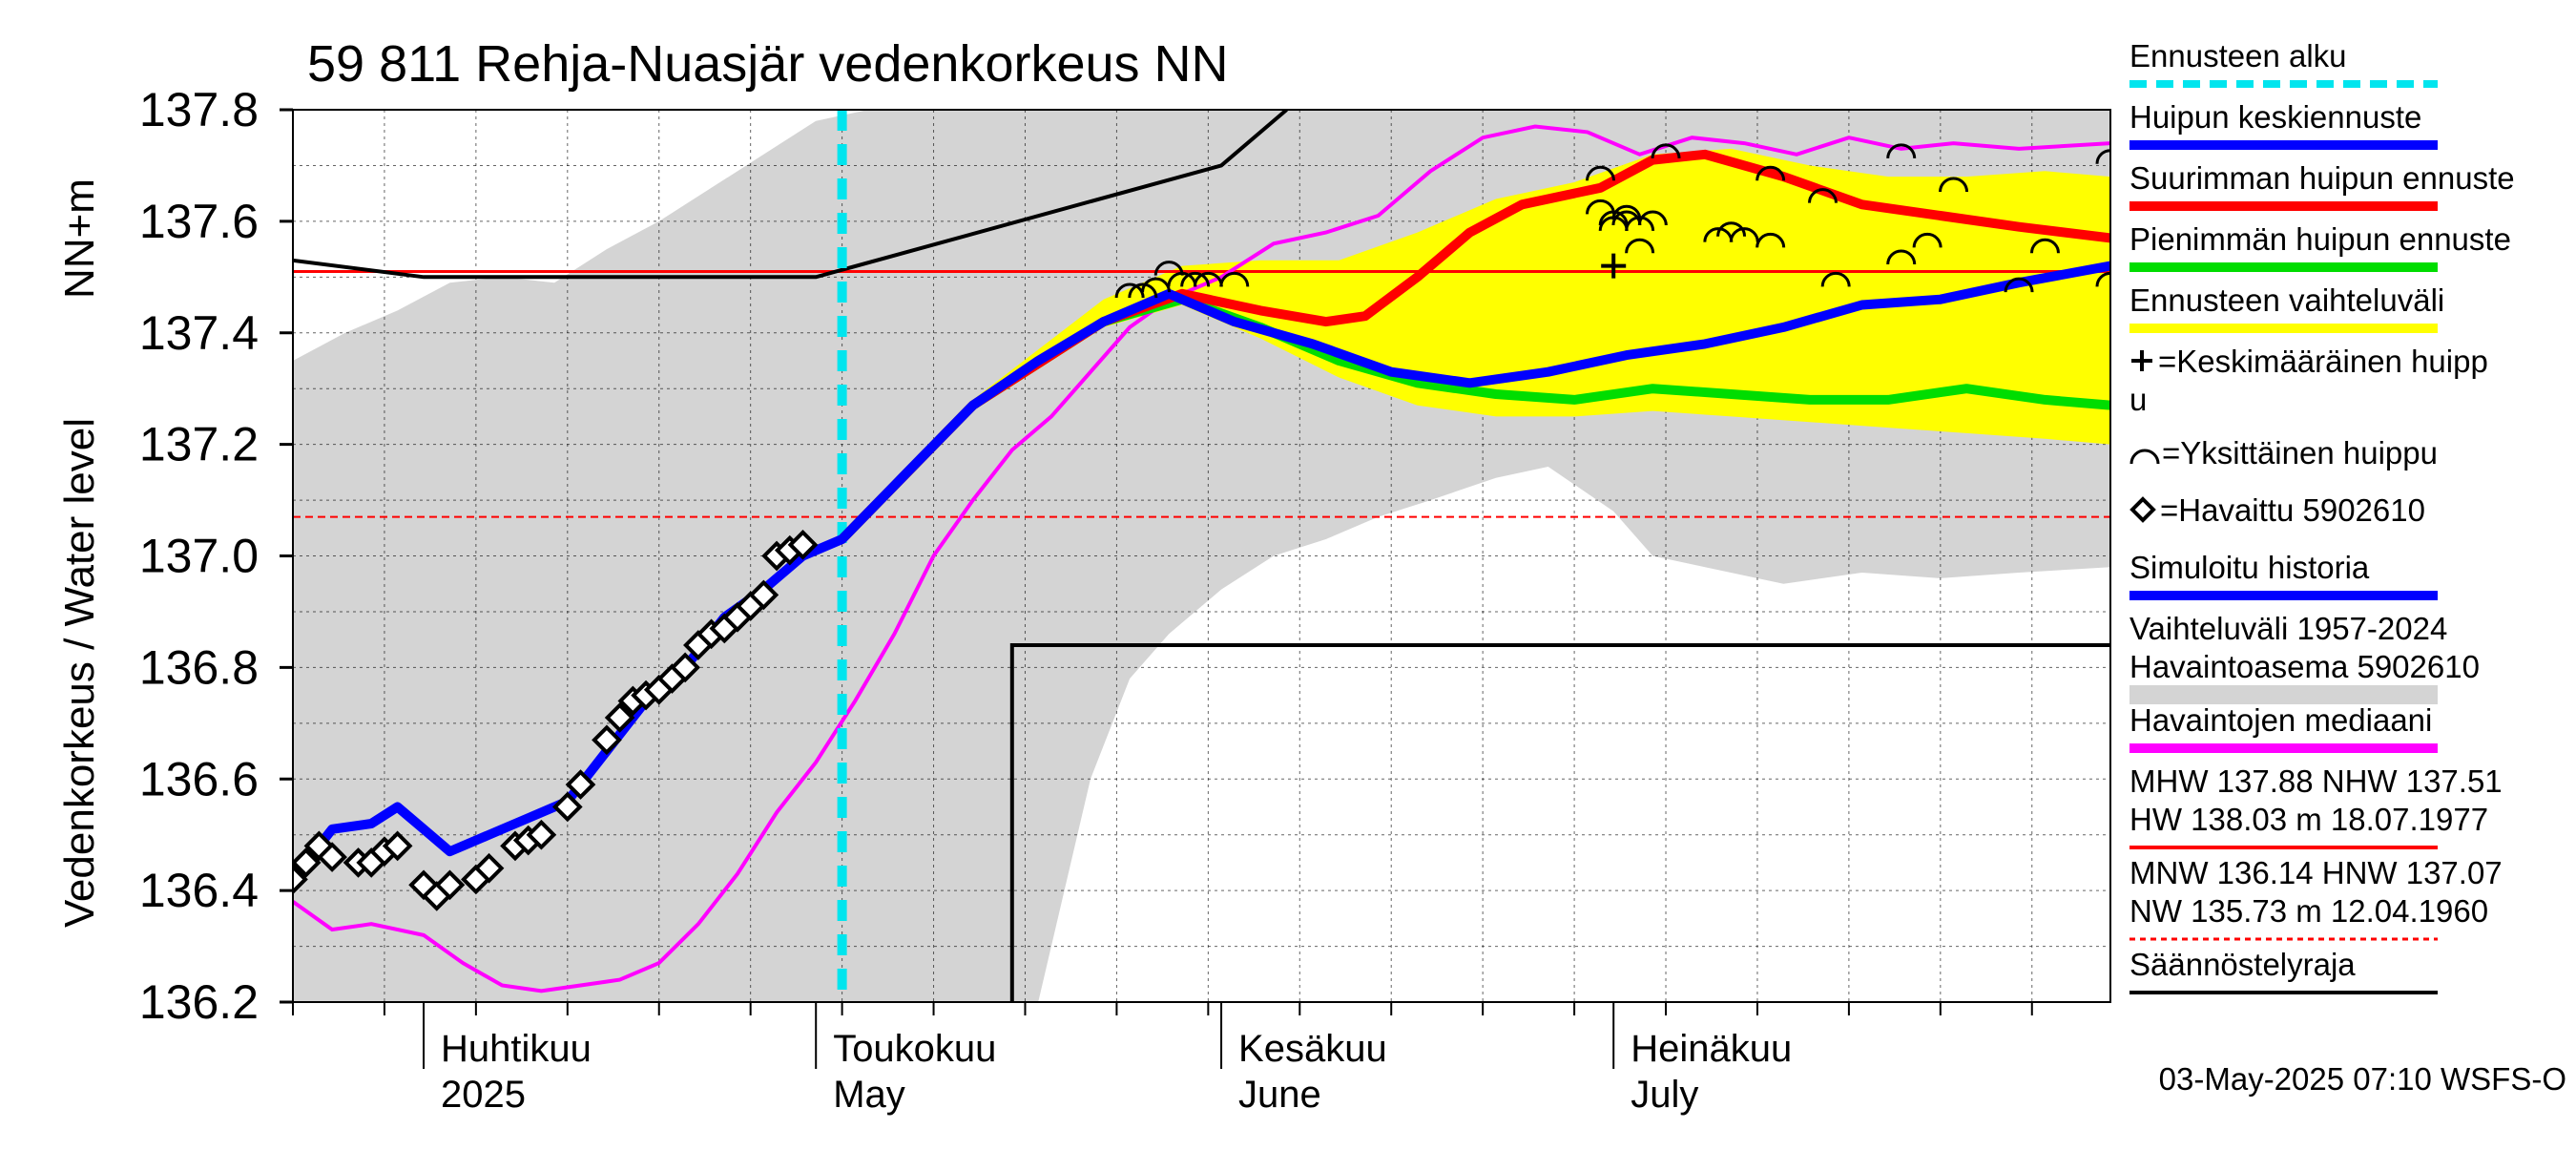 The height and width of the screenshot is (1150, 2576). Describe the element at coordinates (869, 1095) in the screenshot. I see `month-label-en: May` at that location.